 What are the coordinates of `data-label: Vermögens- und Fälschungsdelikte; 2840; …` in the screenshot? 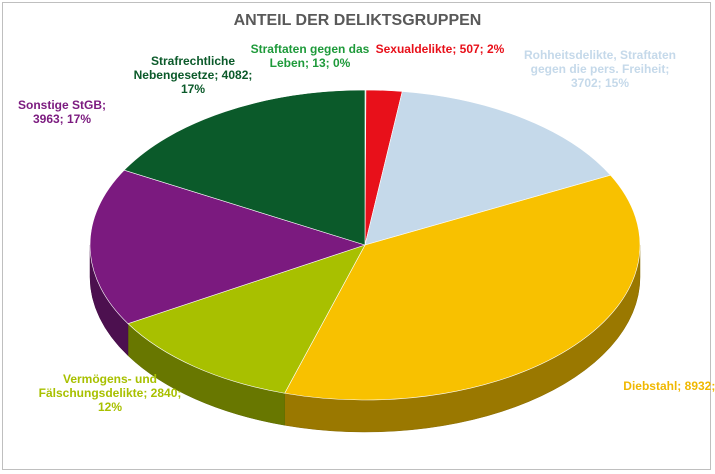 It's located at (110, 393).